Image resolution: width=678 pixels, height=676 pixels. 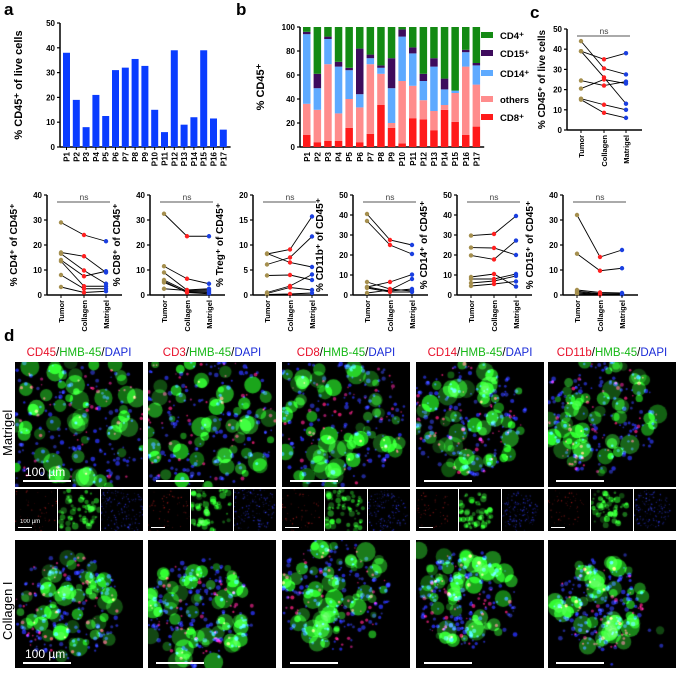 What do you see at coordinates (391, 43) in the screenshot?
I see `stack-segment-CD4-P9` at bounding box center [391, 43].